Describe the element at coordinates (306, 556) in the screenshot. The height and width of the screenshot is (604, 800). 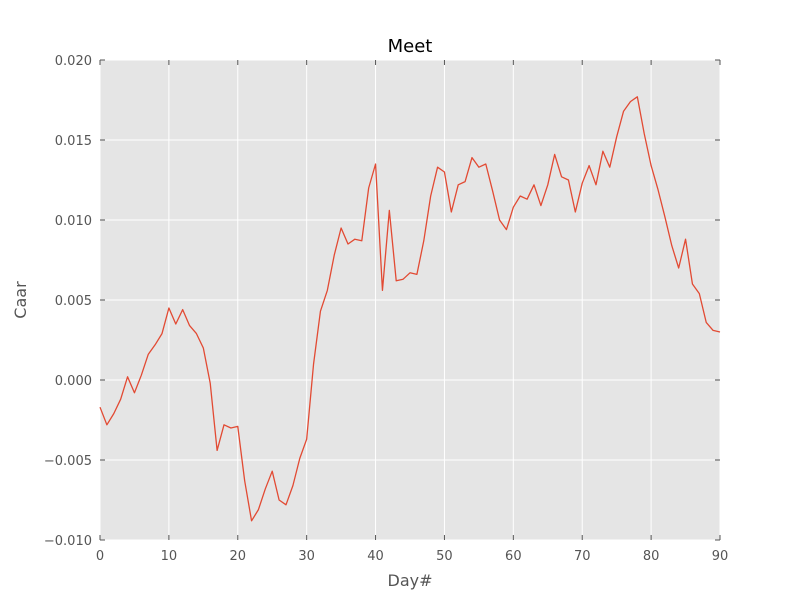
I see `x-tick-label: 30` at that location.